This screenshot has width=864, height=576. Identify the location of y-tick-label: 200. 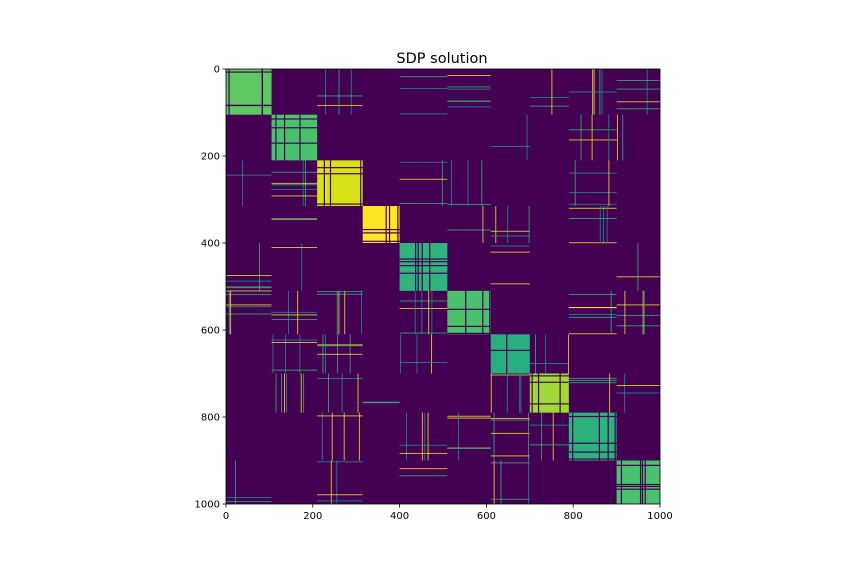
(210, 157).